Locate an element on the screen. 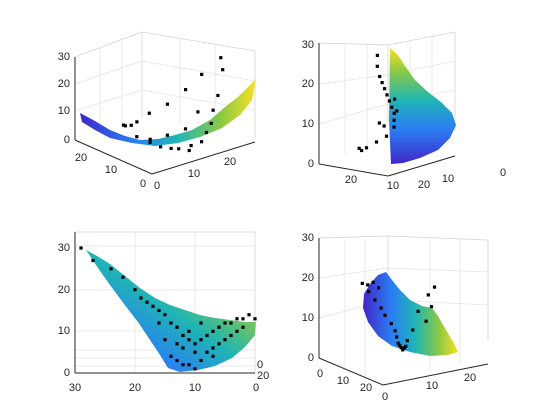 Image resolution: width=560 pixels, height=420 pixels. bl-y-tick: 0 is located at coordinates (260, 365).